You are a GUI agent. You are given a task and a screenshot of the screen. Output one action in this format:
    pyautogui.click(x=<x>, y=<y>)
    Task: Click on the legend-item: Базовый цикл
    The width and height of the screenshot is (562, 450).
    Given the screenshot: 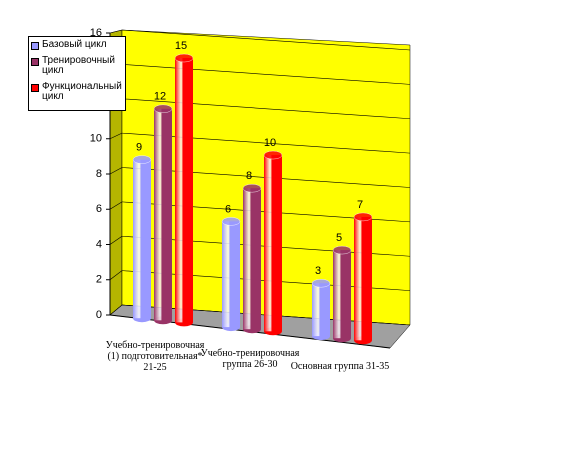 What is the action you would take?
    pyautogui.click(x=77, y=45)
    